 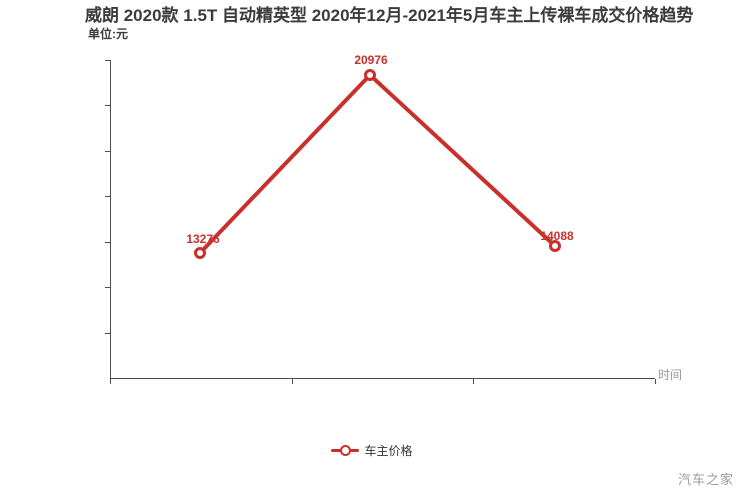 What do you see at coordinates (203, 239) in the screenshot?
I see `data-point-label: 13276` at bounding box center [203, 239].